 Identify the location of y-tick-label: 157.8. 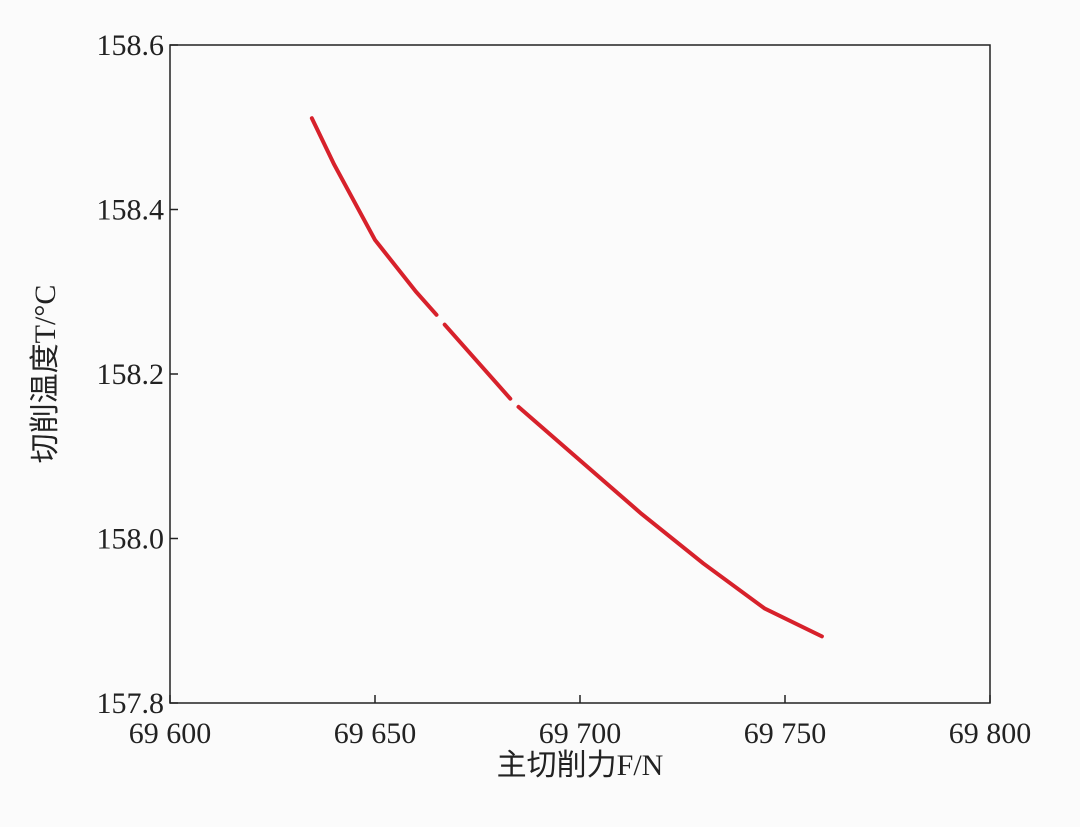
(131, 703).